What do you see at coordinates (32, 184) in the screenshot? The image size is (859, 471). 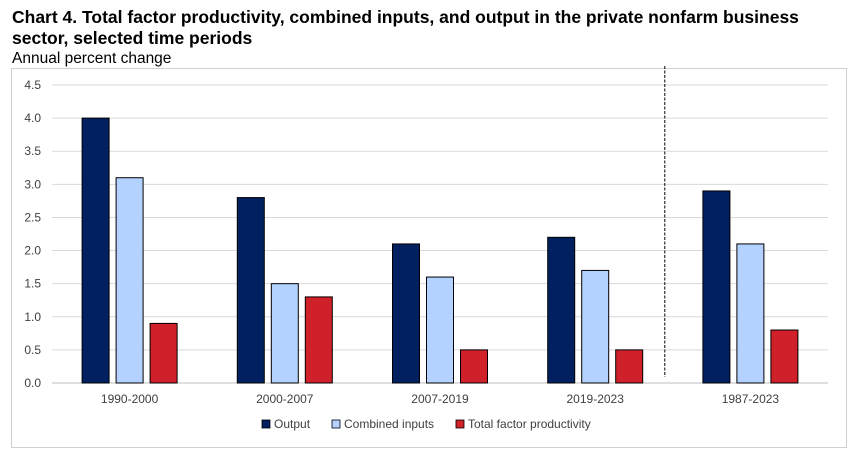 I see `y-tick-label: 3.0` at bounding box center [32, 184].